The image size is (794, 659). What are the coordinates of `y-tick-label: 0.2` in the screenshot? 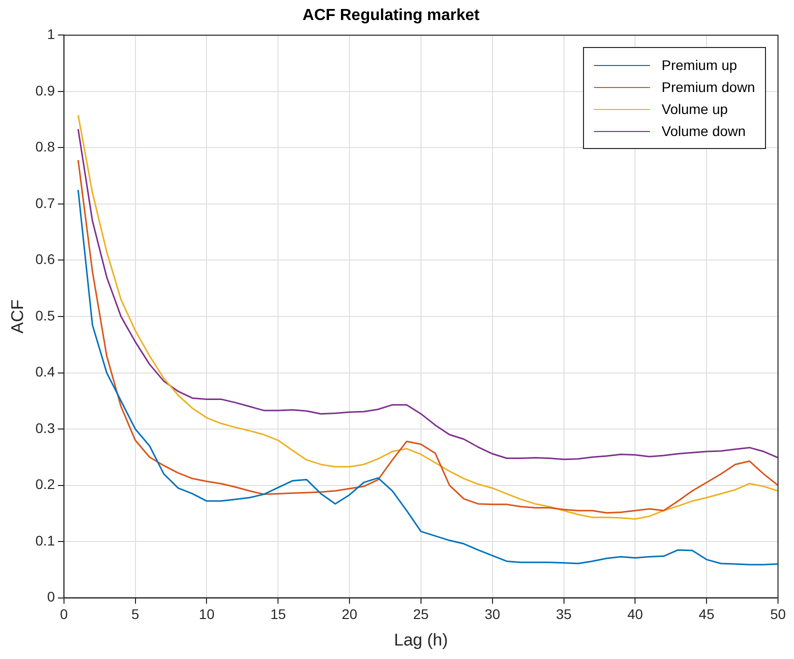 It's located at (45, 484).